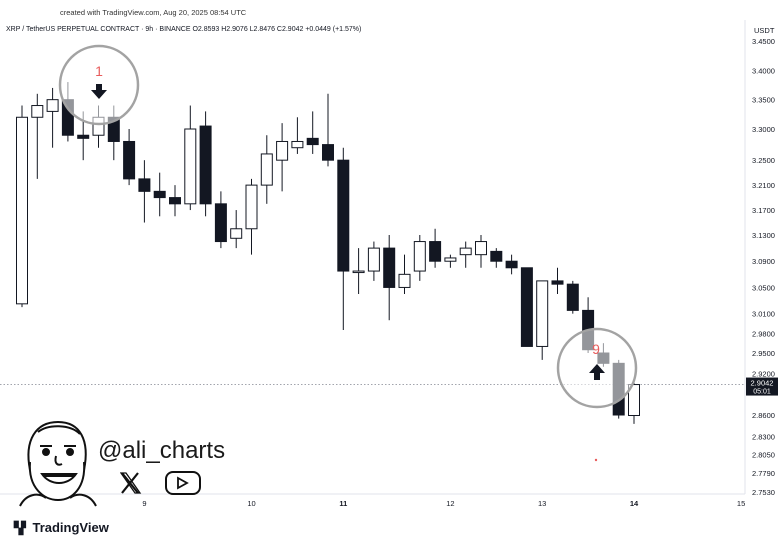  Describe the element at coordinates (763, 333) in the screenshot. I see `price-tick-label: 2.9800` at that location.